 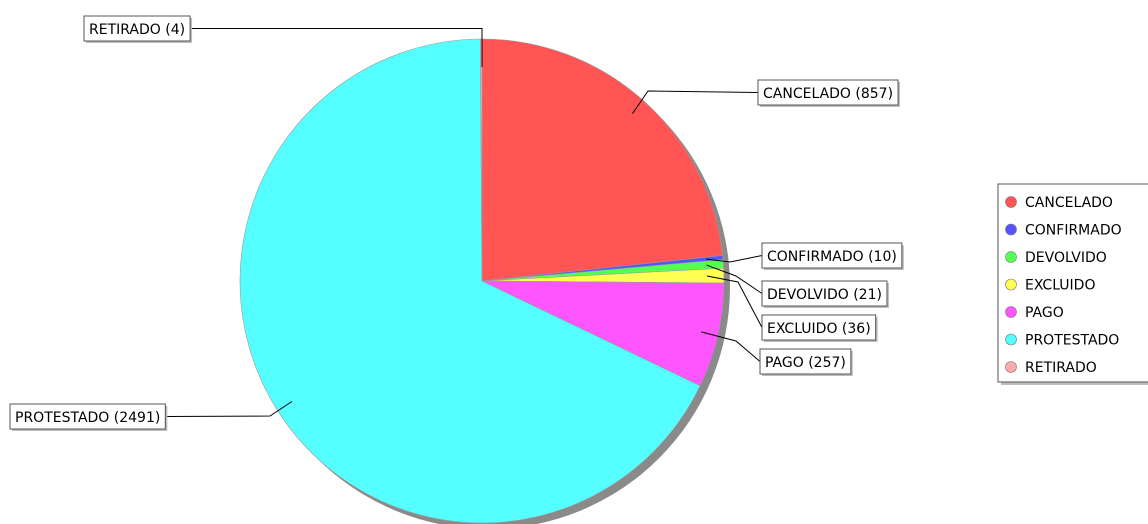 I want to click on legend-label: CONFIRMADO, so click(x=1073, y=231).